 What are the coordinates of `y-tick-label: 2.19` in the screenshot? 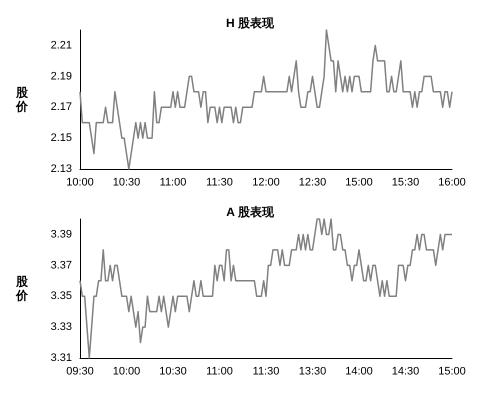 It's located at (61, 76).